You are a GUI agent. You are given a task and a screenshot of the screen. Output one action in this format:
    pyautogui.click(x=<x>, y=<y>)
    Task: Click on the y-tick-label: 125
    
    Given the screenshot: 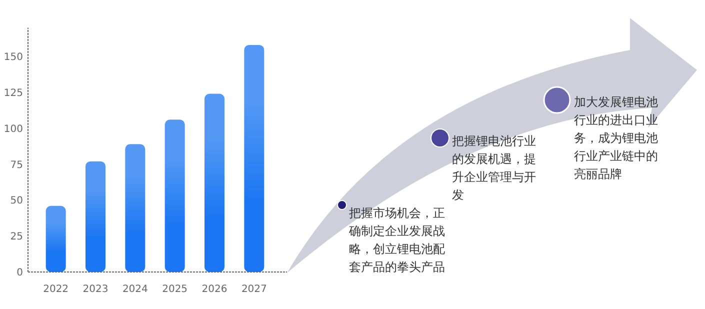 What is the action you would take?
    pyautogui.click(x=13, y=93)
    